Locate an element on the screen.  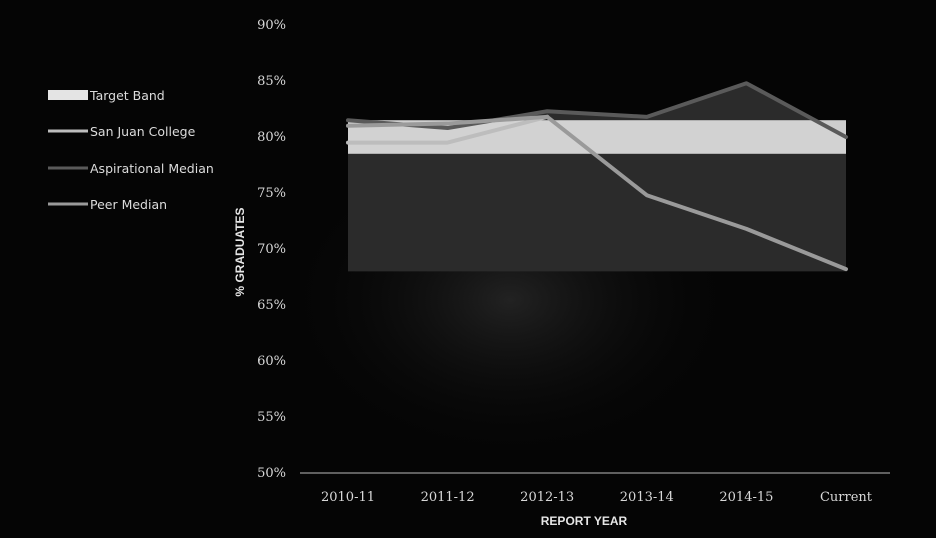
san-juan-college-line is located at coordinates (448, 129).